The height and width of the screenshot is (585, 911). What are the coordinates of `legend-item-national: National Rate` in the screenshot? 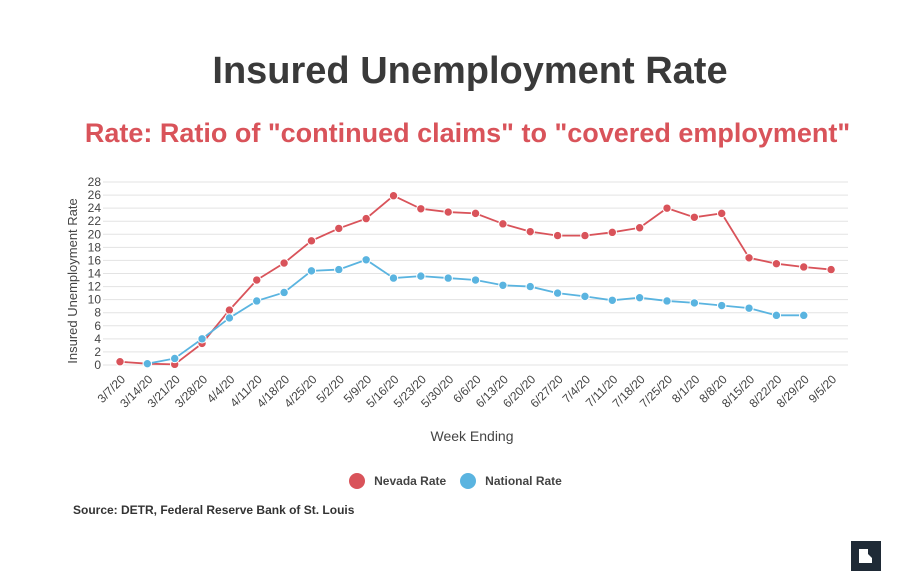 It's located at (511, 481).